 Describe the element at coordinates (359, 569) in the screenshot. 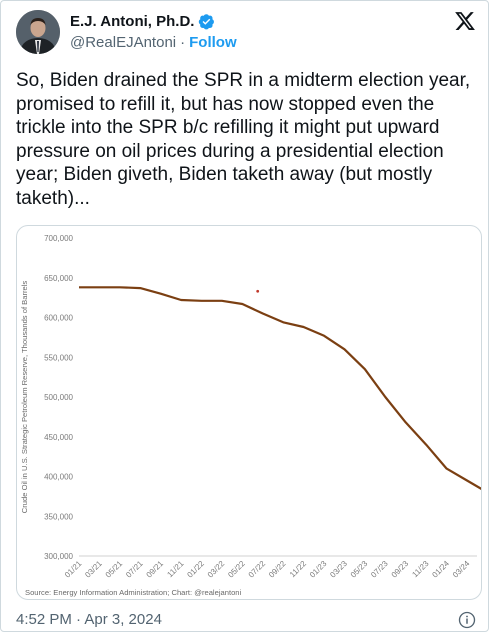

I see `x-tick-label: 05/23` at that location.